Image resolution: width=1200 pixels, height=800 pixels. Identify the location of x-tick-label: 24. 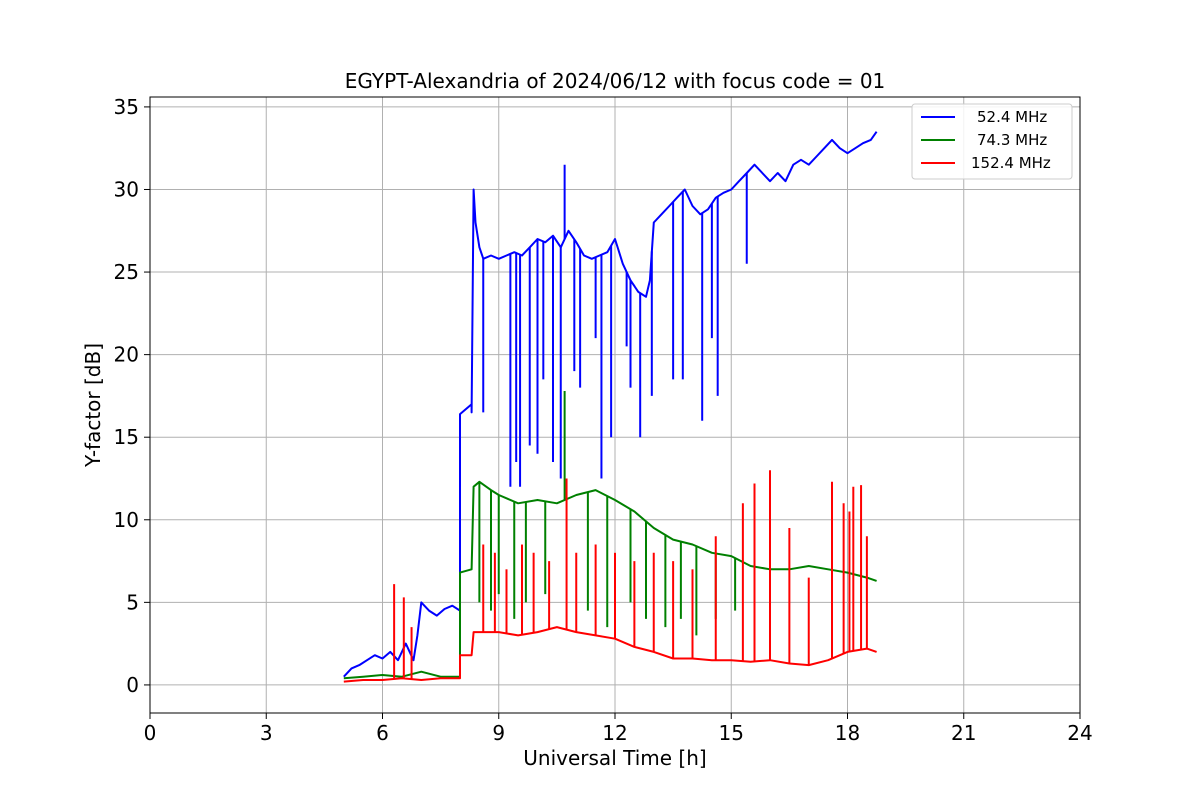
(1079, 733).